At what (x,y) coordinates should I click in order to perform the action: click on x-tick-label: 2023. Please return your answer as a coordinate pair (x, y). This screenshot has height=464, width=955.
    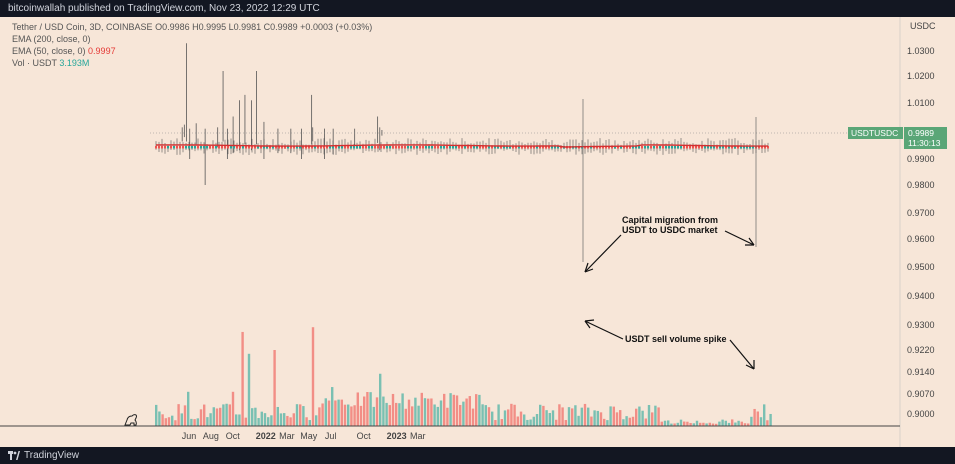
    Looking at the image, I should click on (397, 436).